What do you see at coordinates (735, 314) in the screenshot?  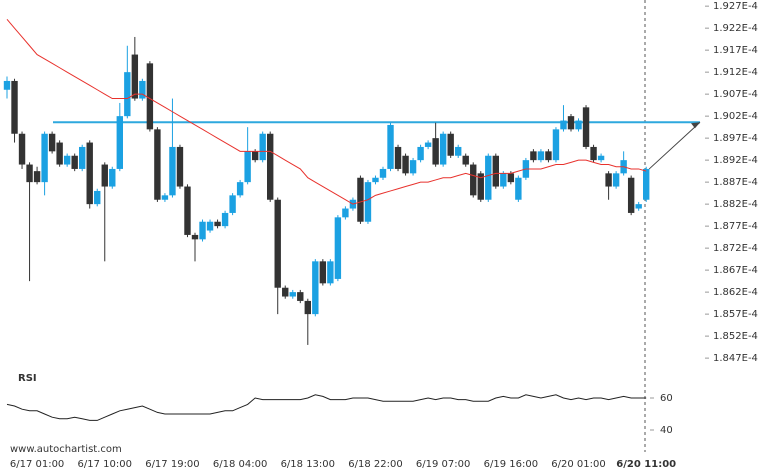 I see `y-tick-label: 1.857E-4` at bounding box center [735, 314].